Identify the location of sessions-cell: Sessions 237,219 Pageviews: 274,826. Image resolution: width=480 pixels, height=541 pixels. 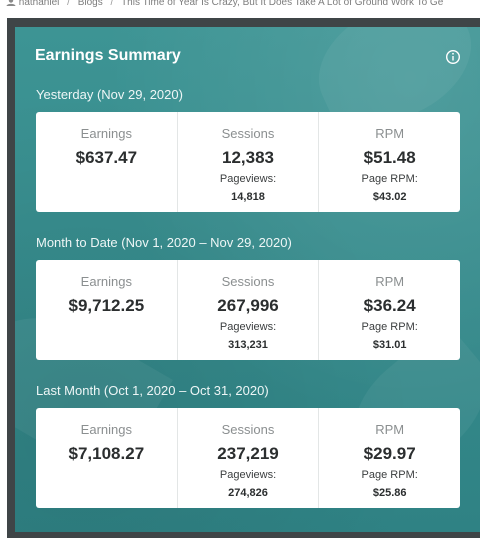
(247, 458).